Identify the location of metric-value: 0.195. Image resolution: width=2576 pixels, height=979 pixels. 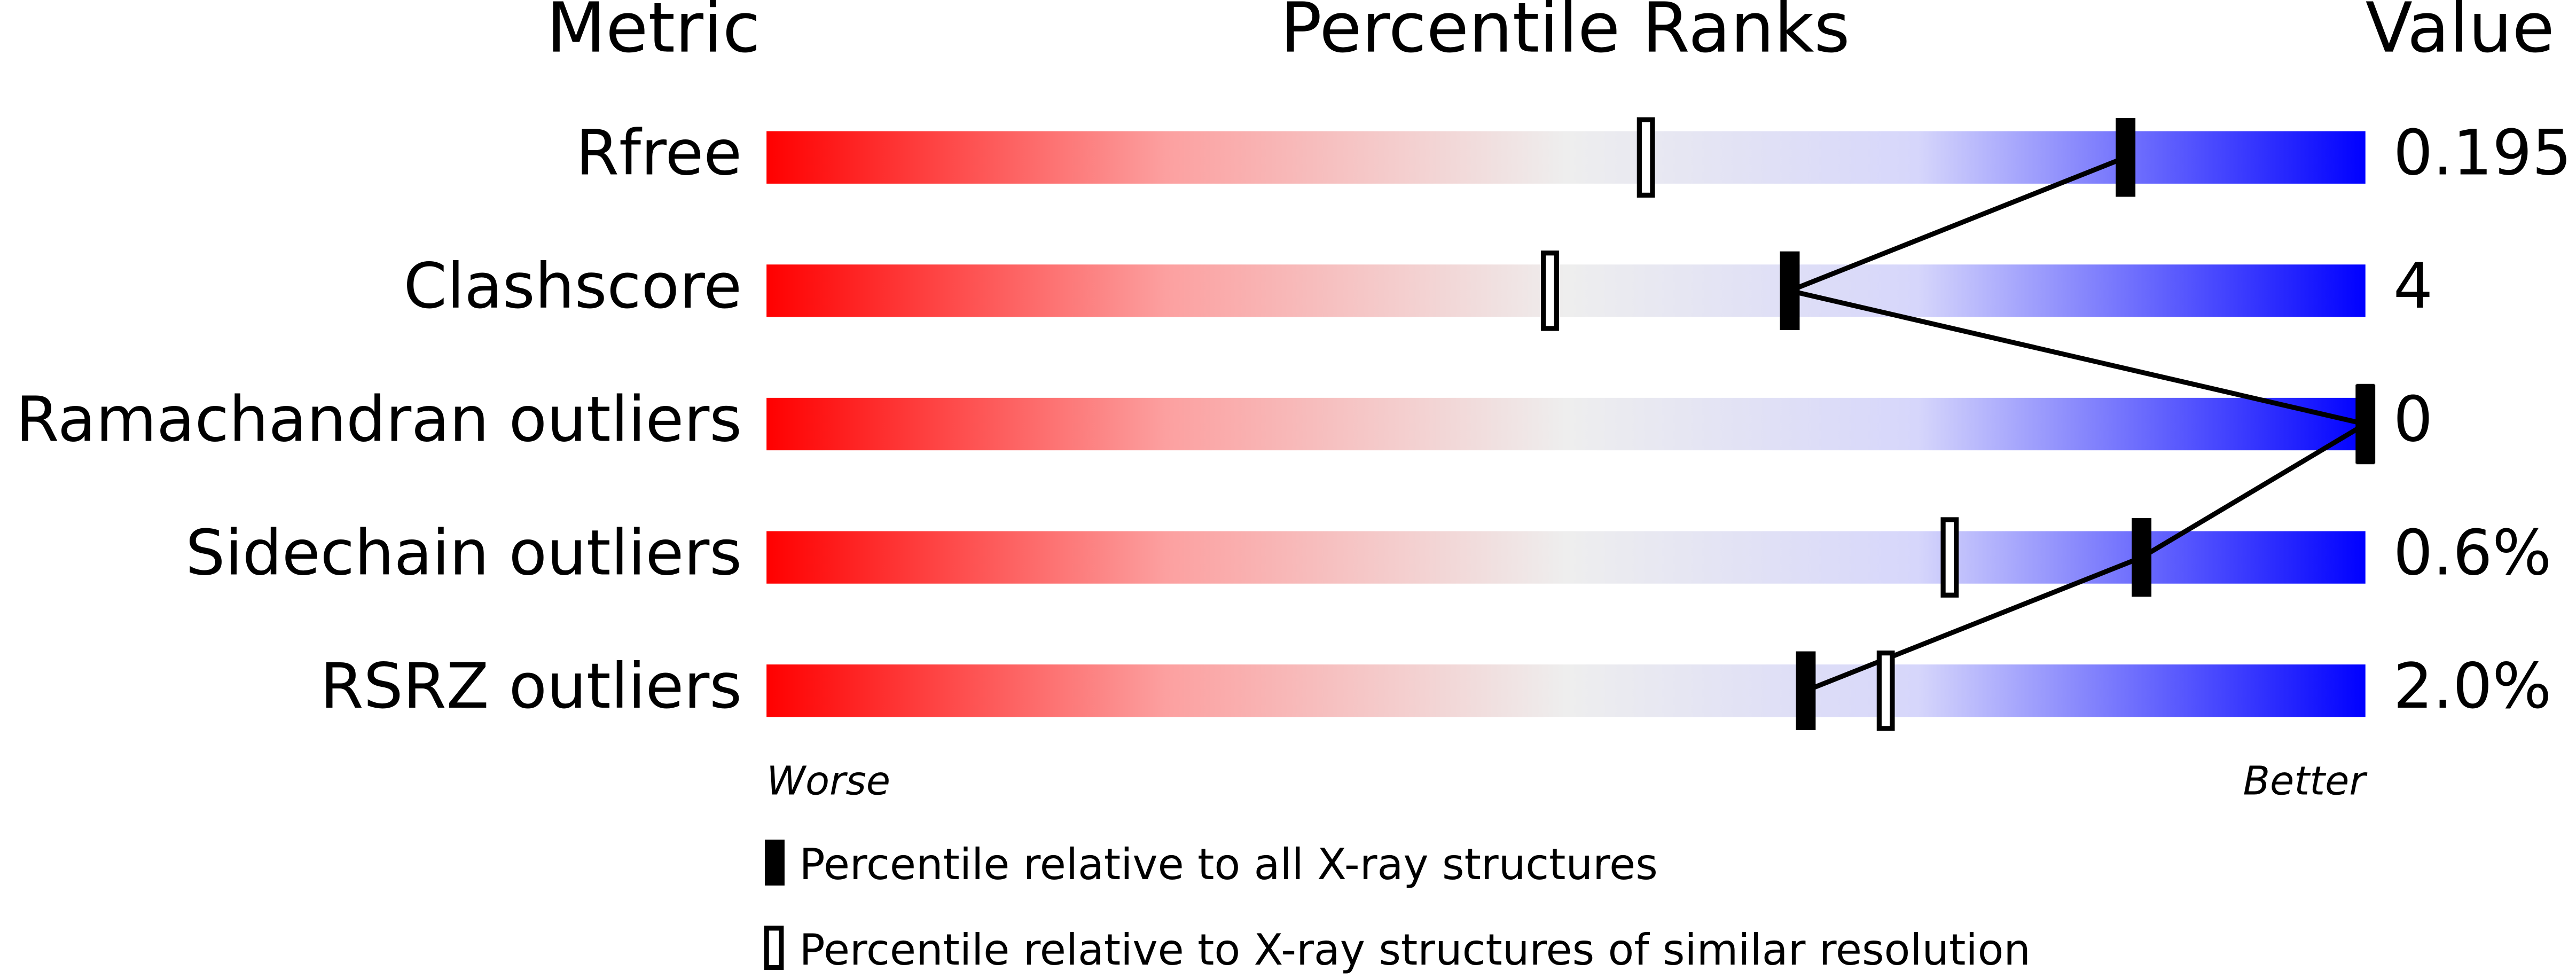
(2482, 152).